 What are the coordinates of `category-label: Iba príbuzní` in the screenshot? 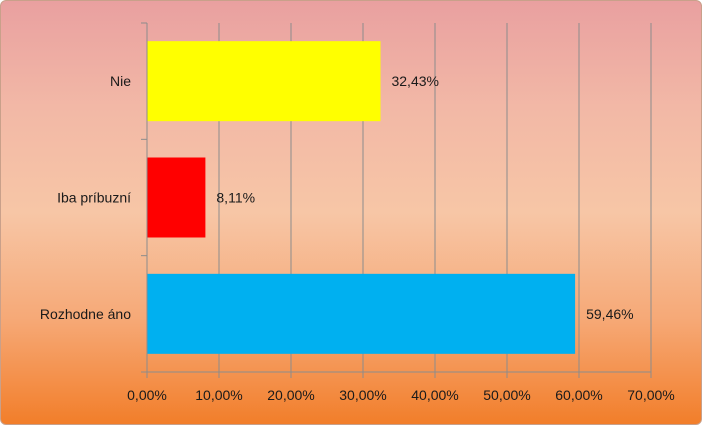 It's located at (94, 198).